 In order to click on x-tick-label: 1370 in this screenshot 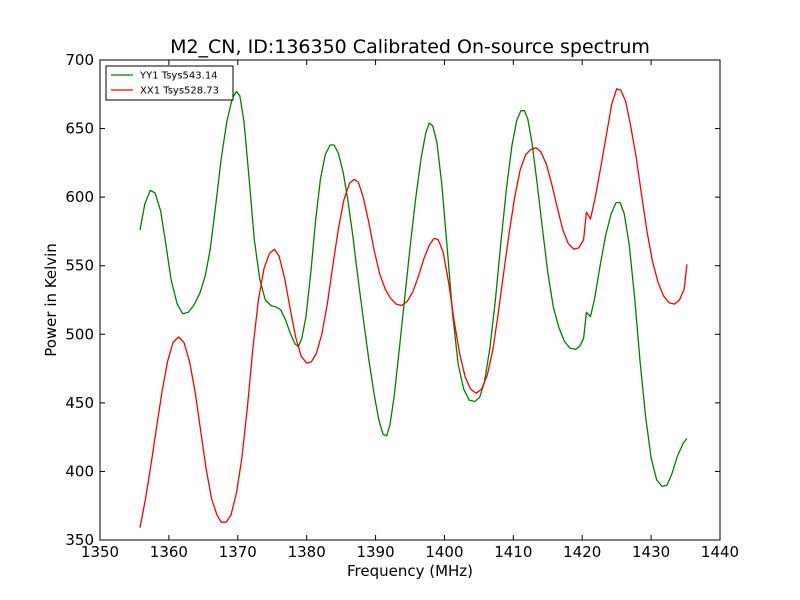, I will do `click(238, 552)`.